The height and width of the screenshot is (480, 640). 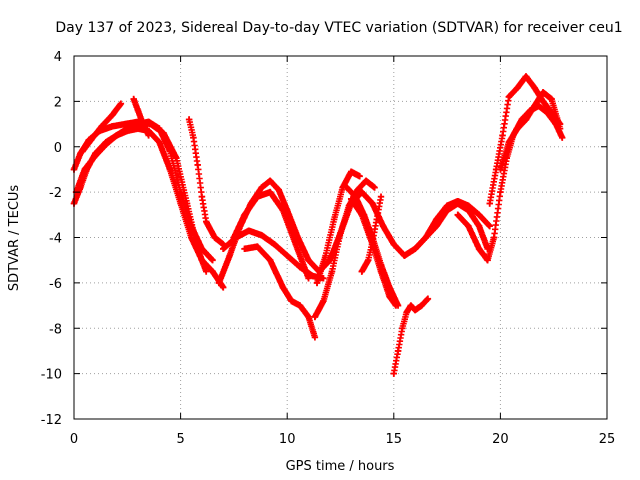 What do you see at coordinates (55, 284) in the screenshot?
I see `y-tick-label: -6` at bounding box center [55, 284].